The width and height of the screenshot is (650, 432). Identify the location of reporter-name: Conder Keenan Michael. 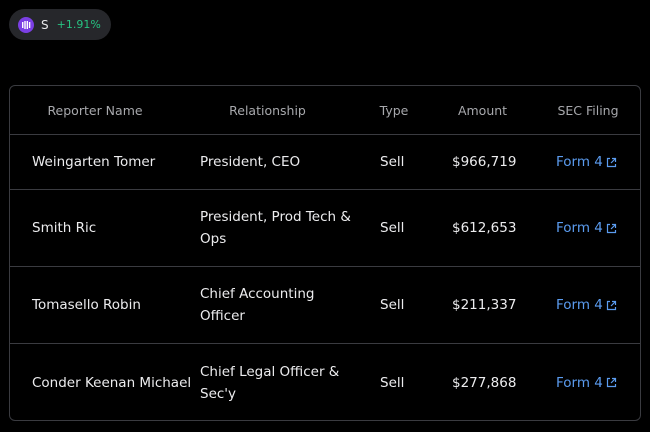
(112, 382).